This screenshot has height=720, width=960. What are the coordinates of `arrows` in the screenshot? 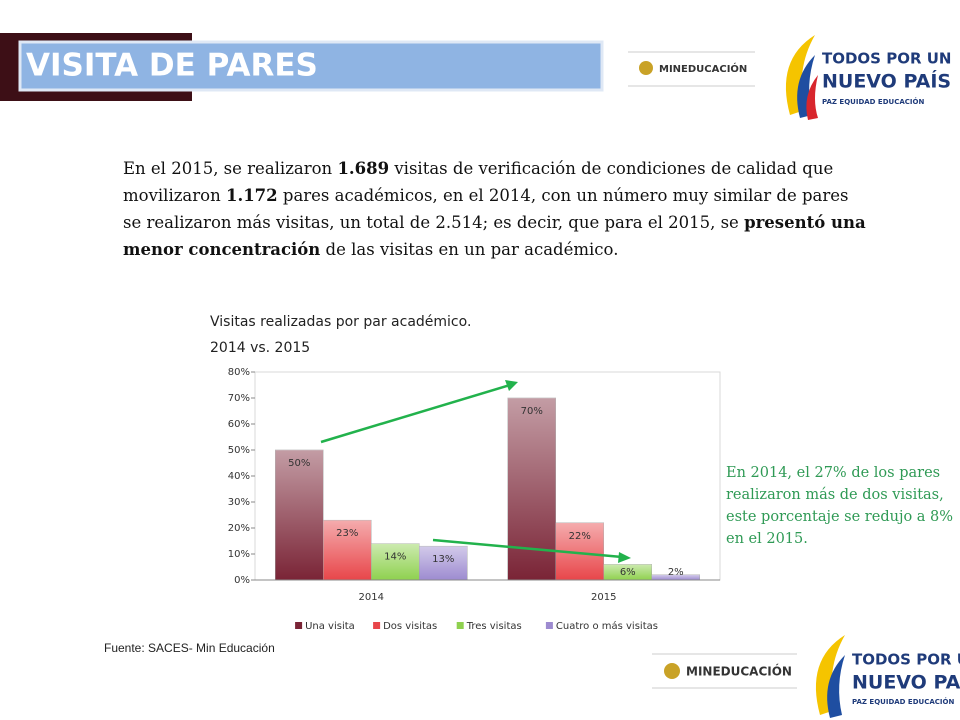 It's located at (475, 471).